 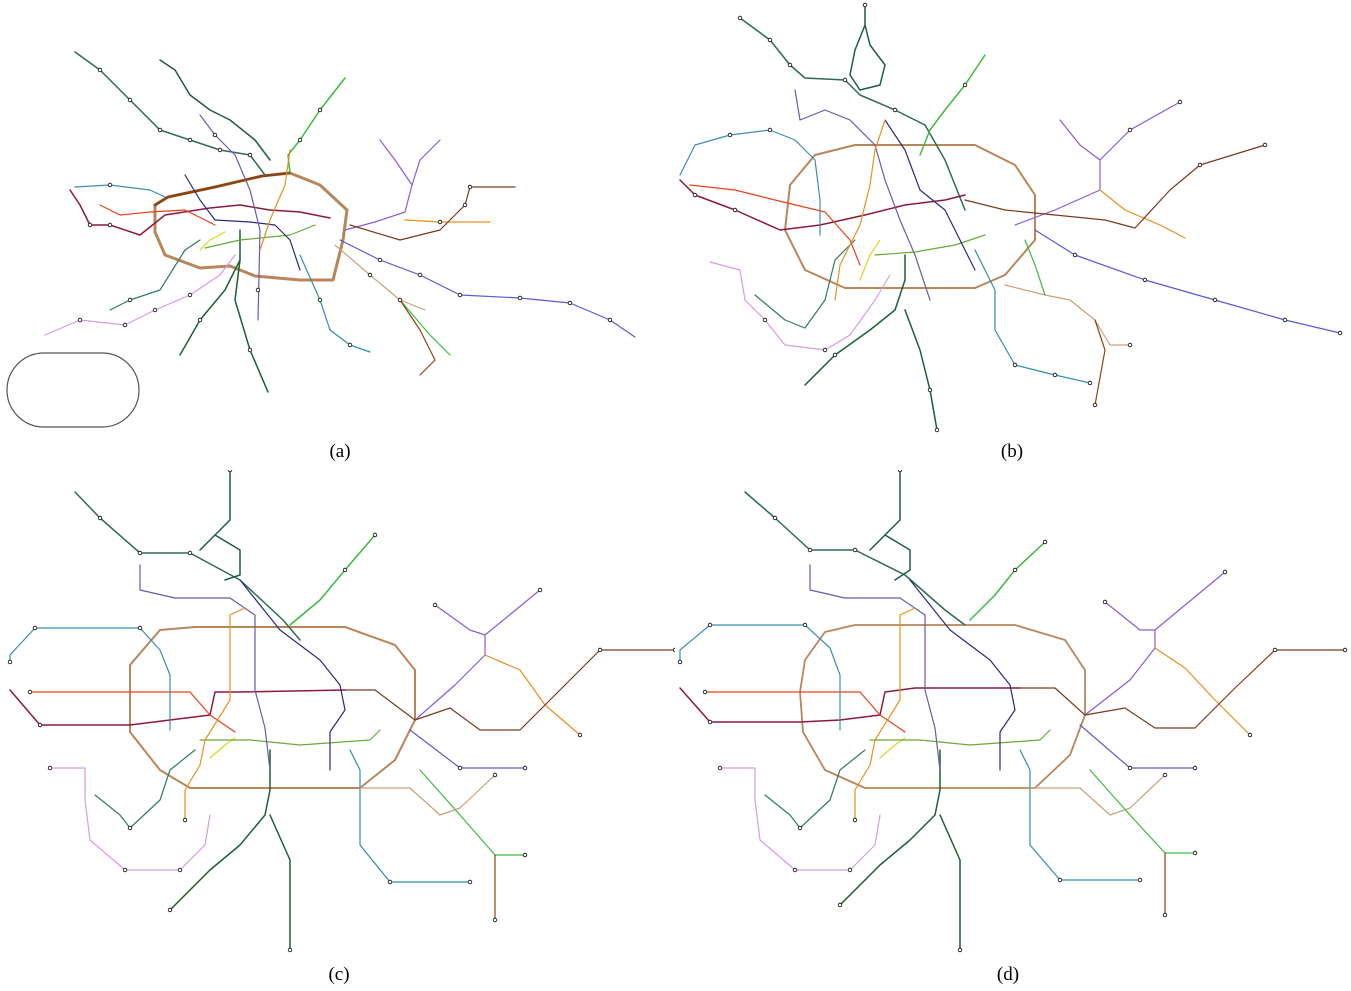 What do you see at coordinates (157, 215) in the screenshot?
I see `line-west-red` at bounding box center [157, 215].